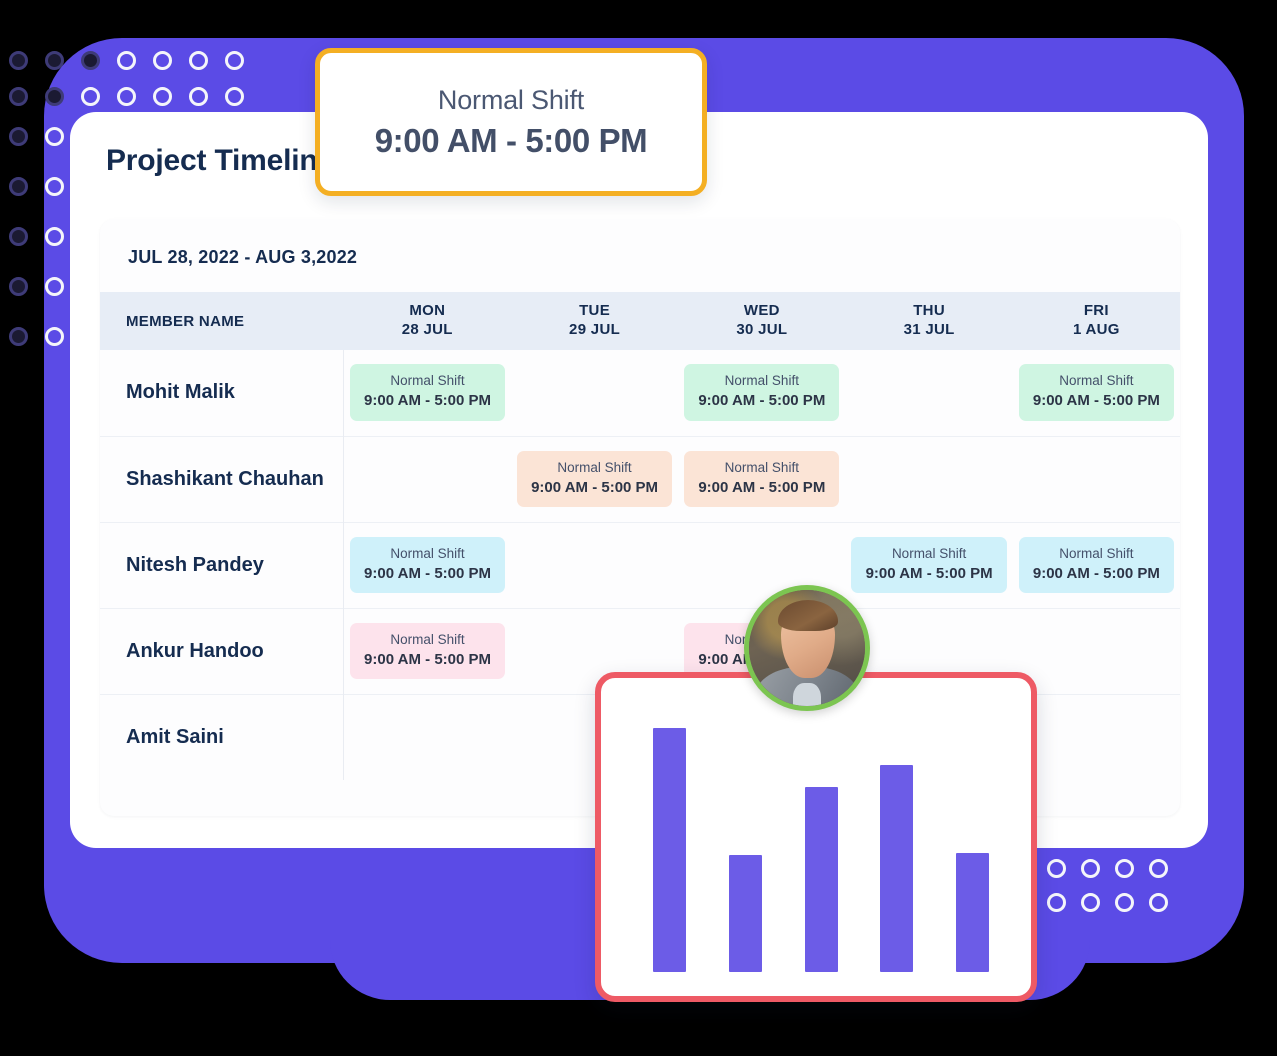  I want to click on avatar-photo, so click(807, 648).